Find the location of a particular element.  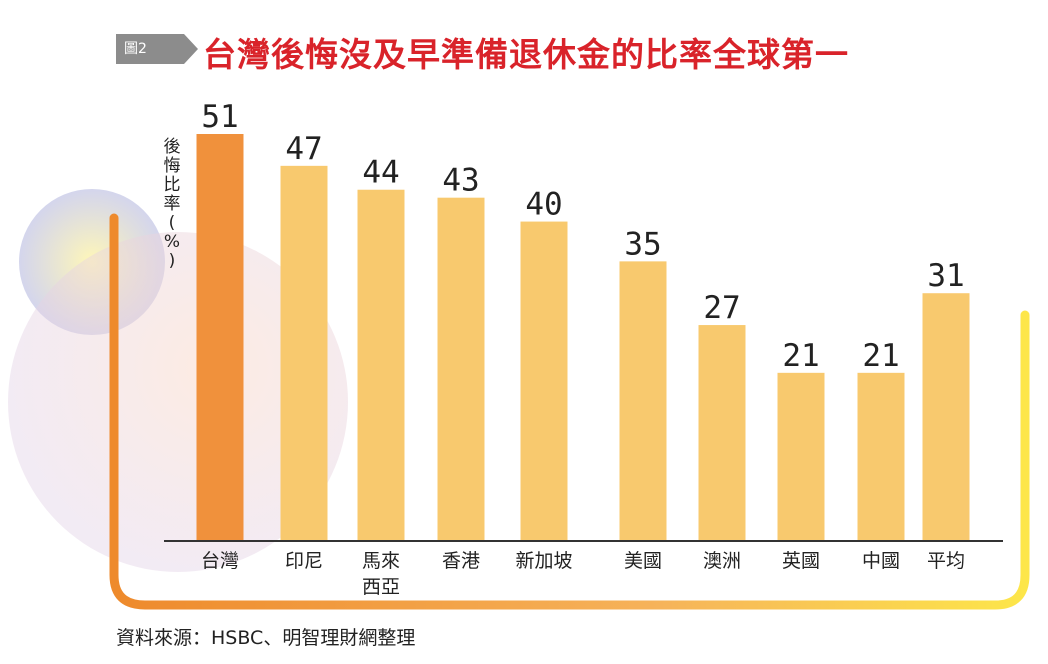

category-label-7: 英國 is located at coordinates (801, 561).